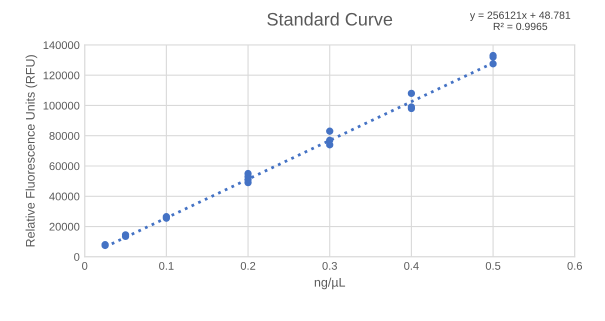 This screenshot has width=605, height=321. I want to click on y-tick-label: 0, so click(77, 257).